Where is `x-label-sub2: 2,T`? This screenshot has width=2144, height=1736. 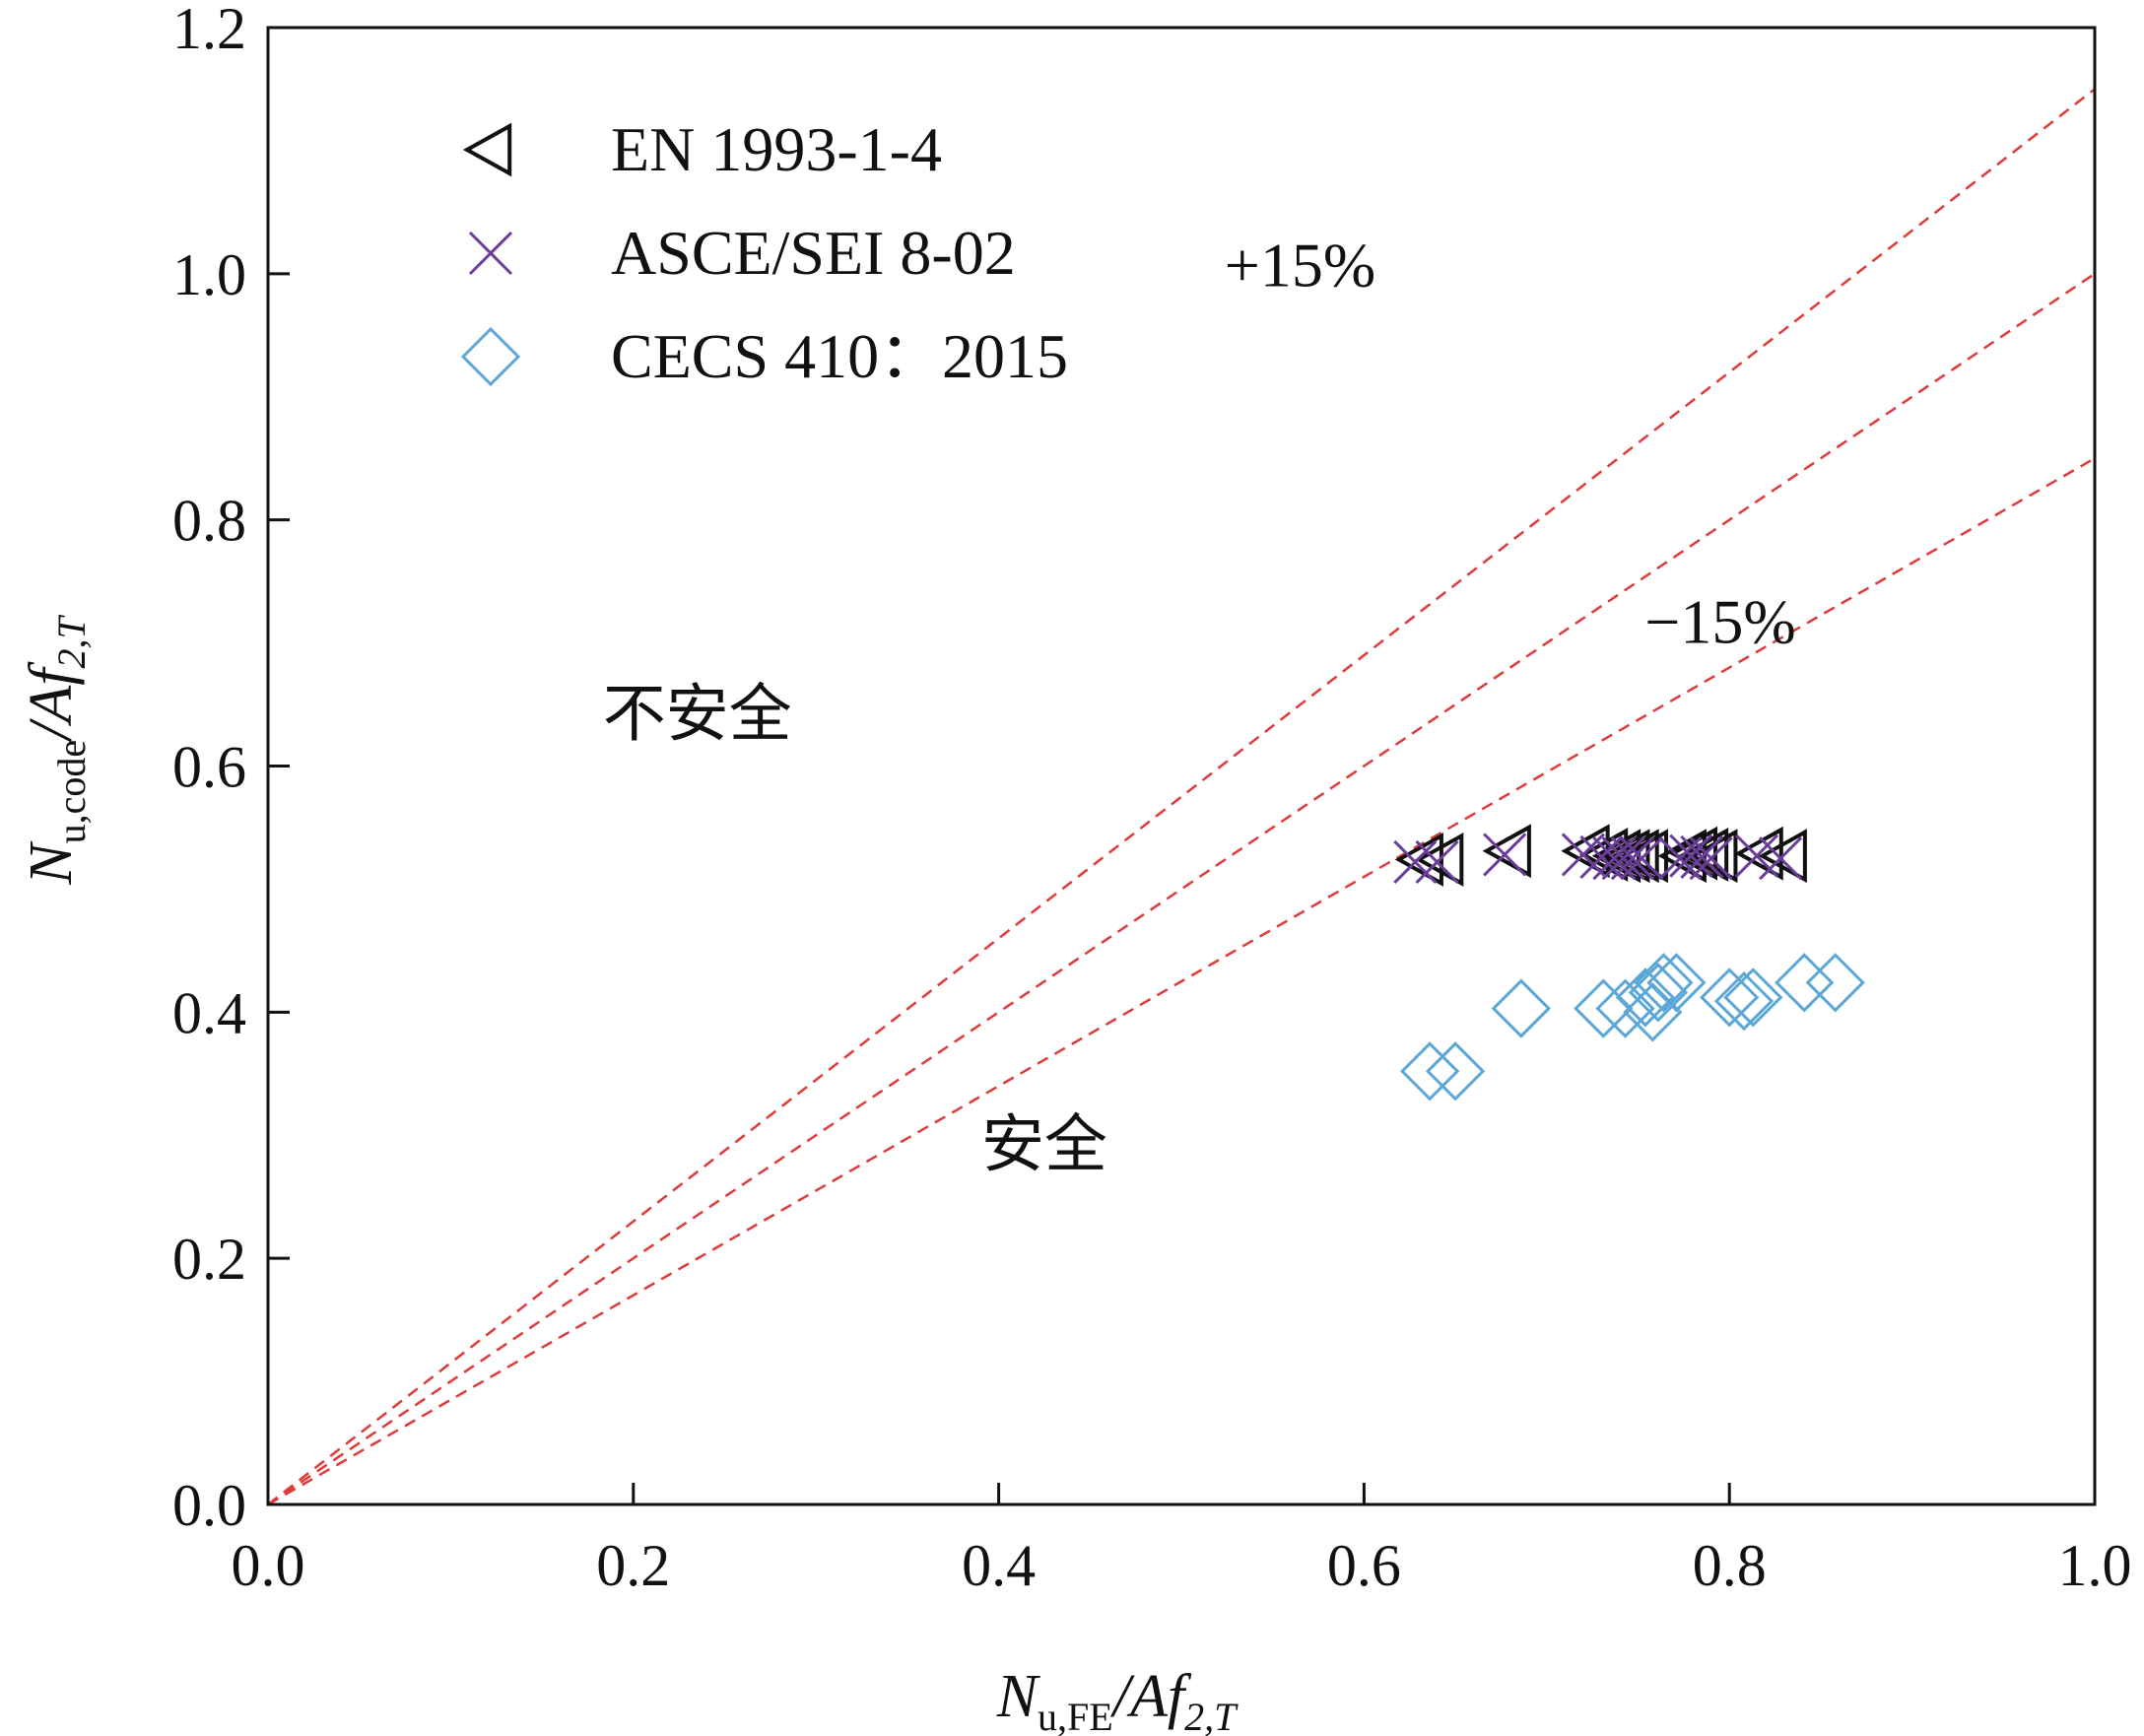
x-label-sub2: 2,T is located at coordinates (1211, 1715).